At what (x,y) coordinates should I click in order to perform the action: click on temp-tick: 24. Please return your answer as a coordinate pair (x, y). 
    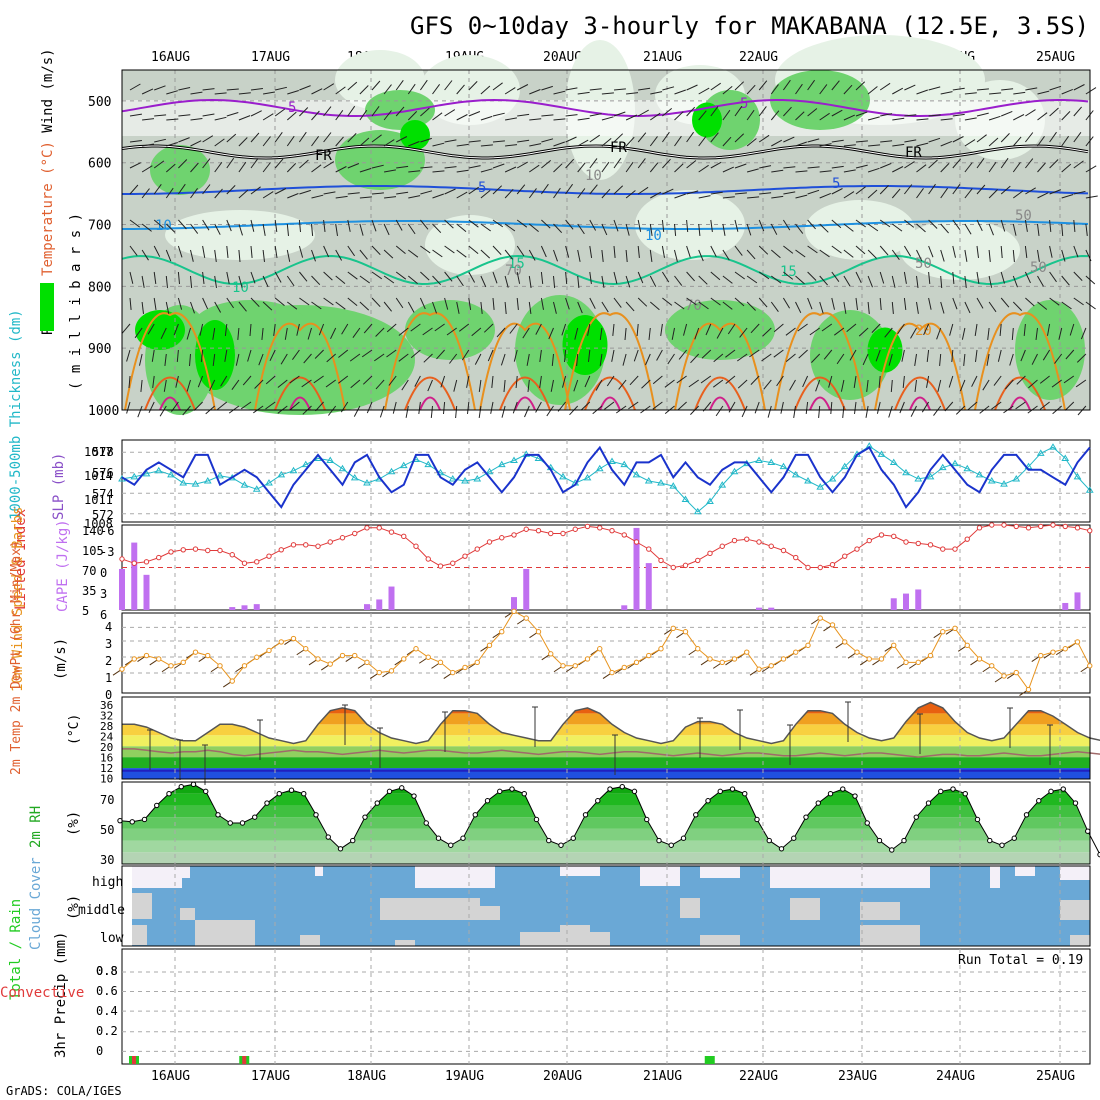
    Looking at the image, I should click on (107, 737).